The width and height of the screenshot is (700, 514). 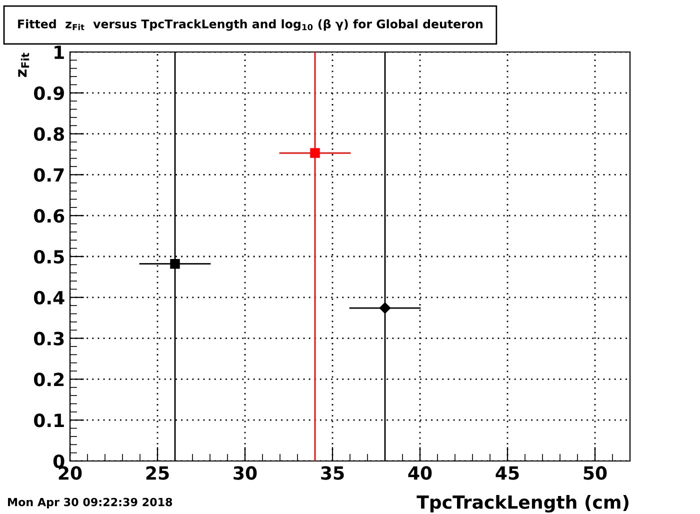 I want to click on x-tick-label: 25, so click(x=157, y=473).